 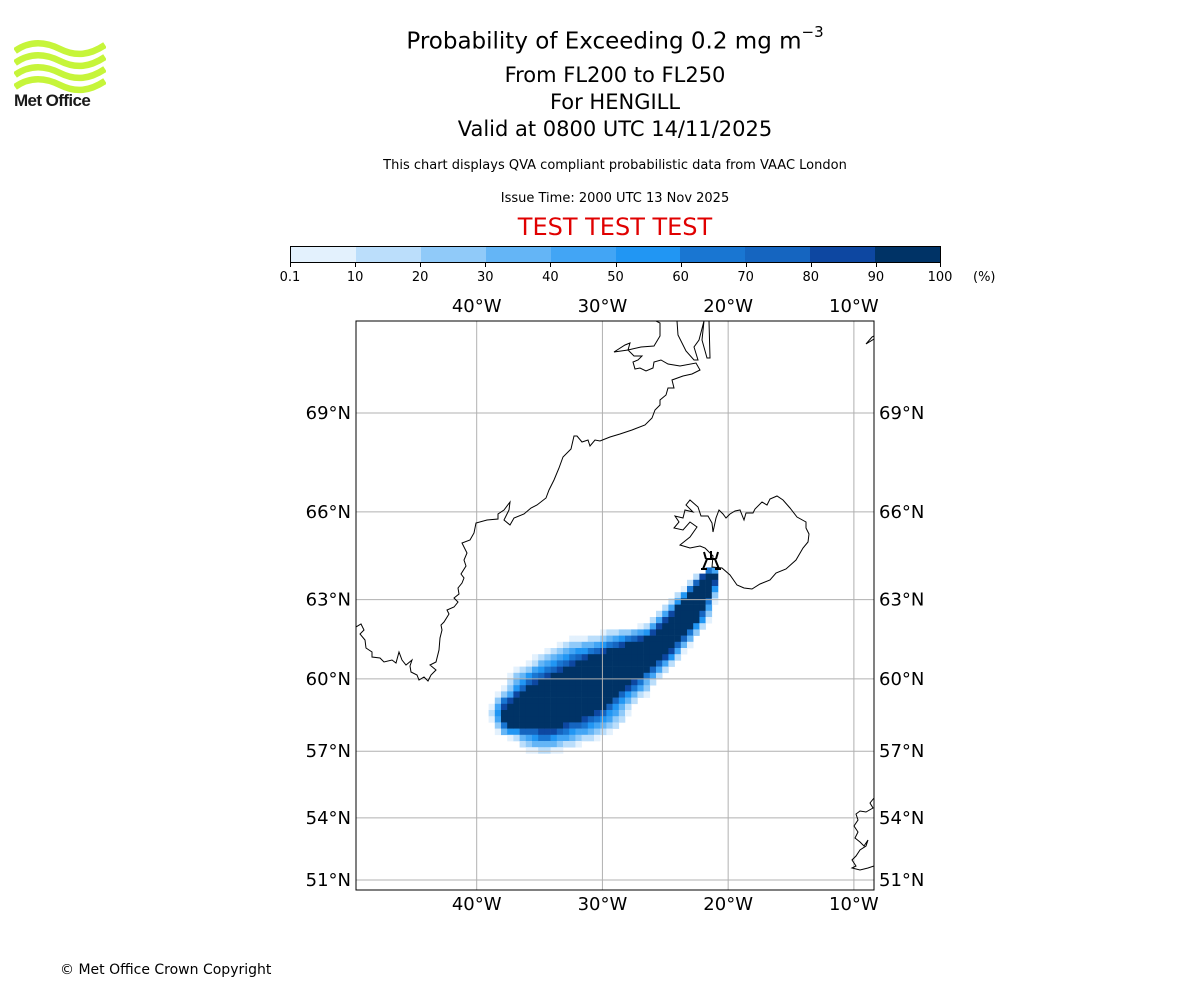 What do you see at coordinates (355, 277) in the screenshot?
I see `colorbar-tick-label: 10` at bounding box center [355, 277].